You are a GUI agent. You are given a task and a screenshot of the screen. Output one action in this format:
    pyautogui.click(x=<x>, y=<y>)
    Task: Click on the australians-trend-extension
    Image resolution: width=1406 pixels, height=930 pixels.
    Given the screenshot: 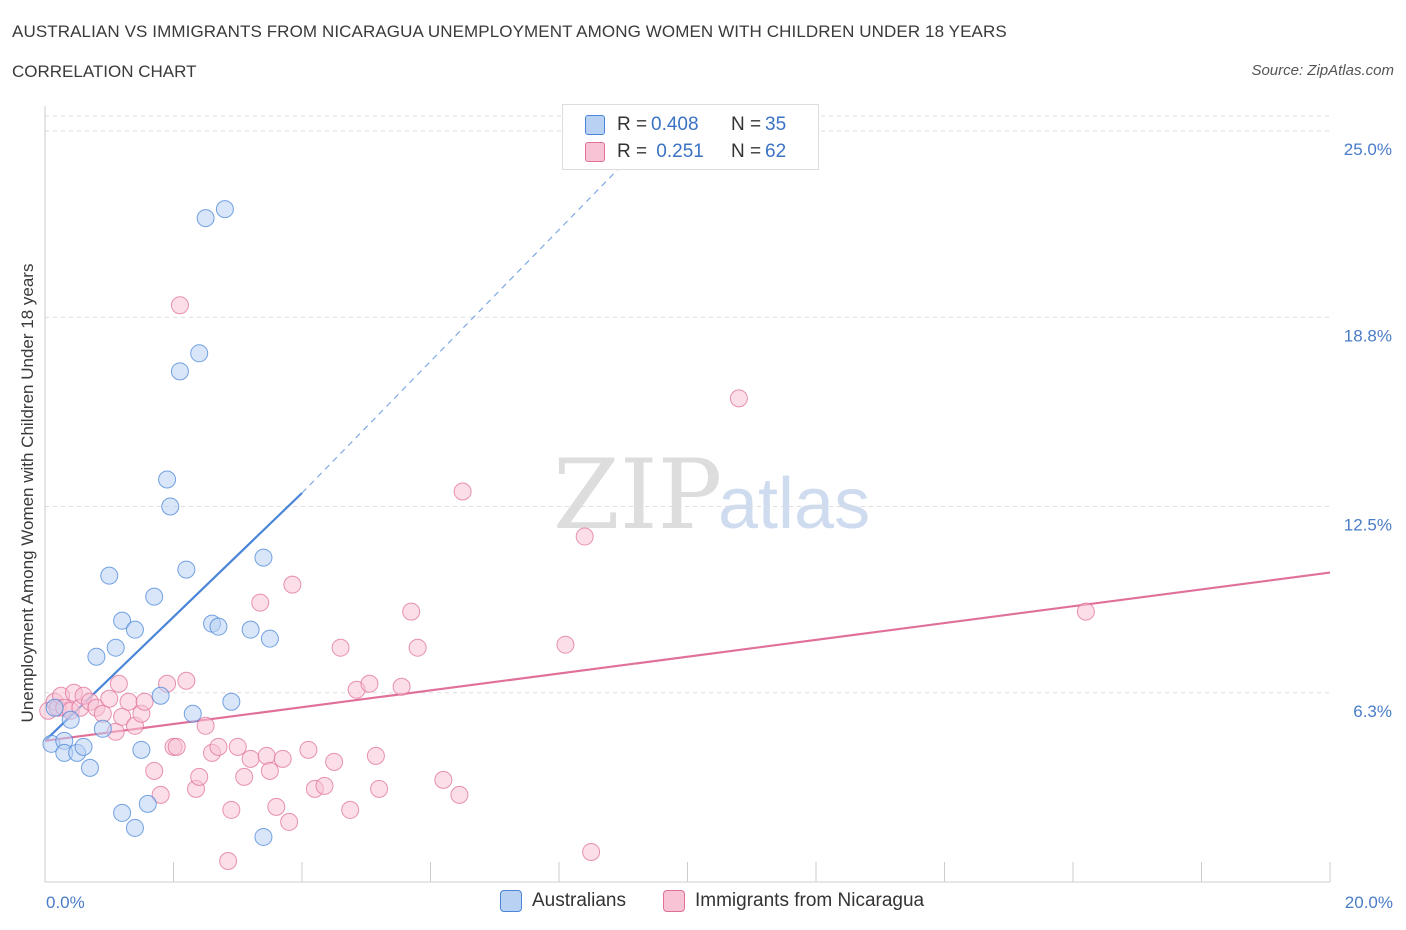 What is the action you would take?
    pyautogui.click(x=478, y=312)
    